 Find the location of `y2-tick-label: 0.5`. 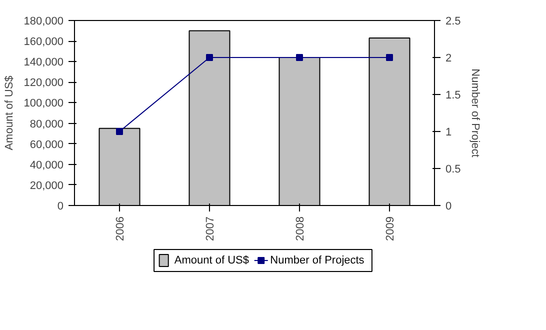

y2-tick-label: 0.5 is located at coordinates (453, 170).